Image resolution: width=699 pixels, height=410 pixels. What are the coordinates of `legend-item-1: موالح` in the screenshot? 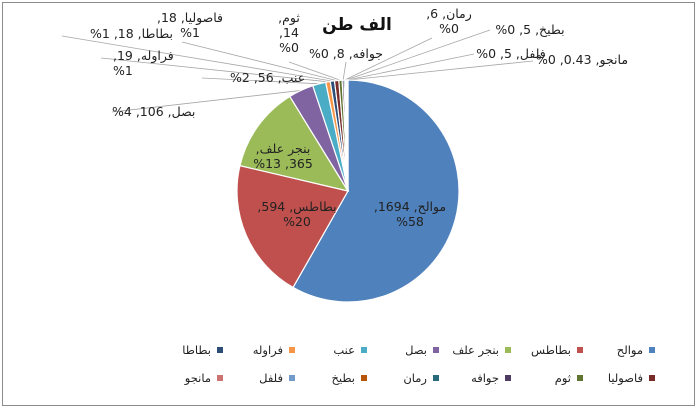 It's located at (636, 350).